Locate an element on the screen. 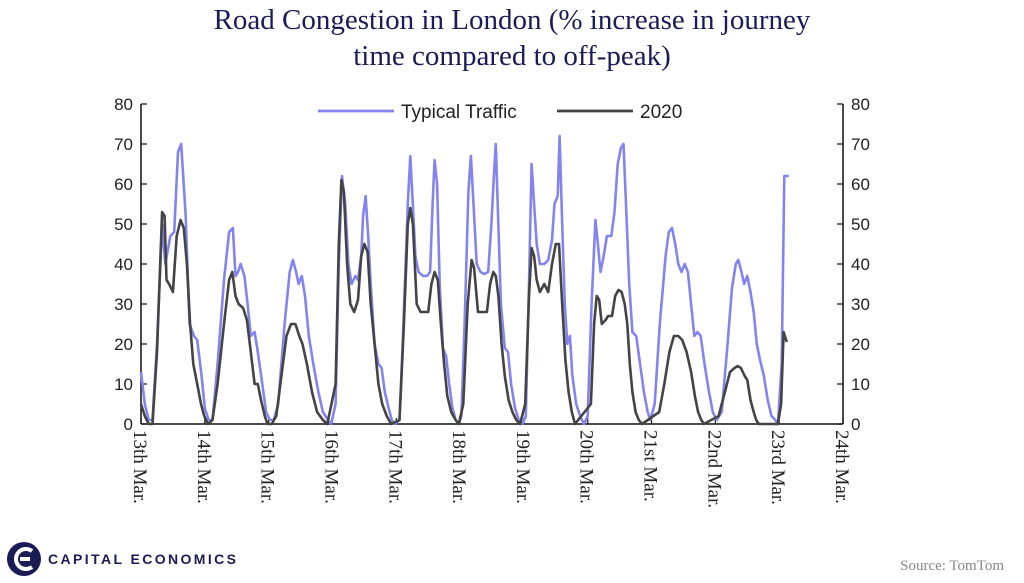 This screenshot has width=1024, height=583. y-right-tick-label: 40 is located at coordinates (860, 264).